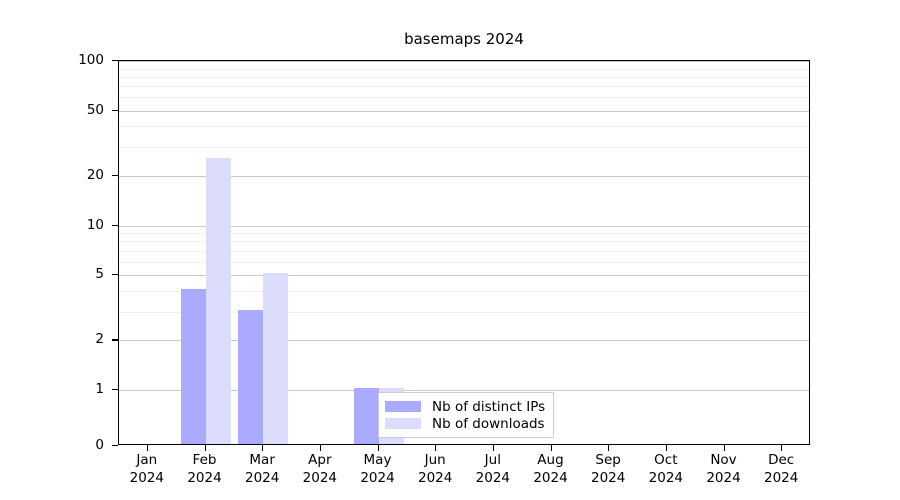  What do you see at coordinates (723, 460) in the screenshot?
I see `x-axis-tick-month: Nov` at bounding box center [723, 460].